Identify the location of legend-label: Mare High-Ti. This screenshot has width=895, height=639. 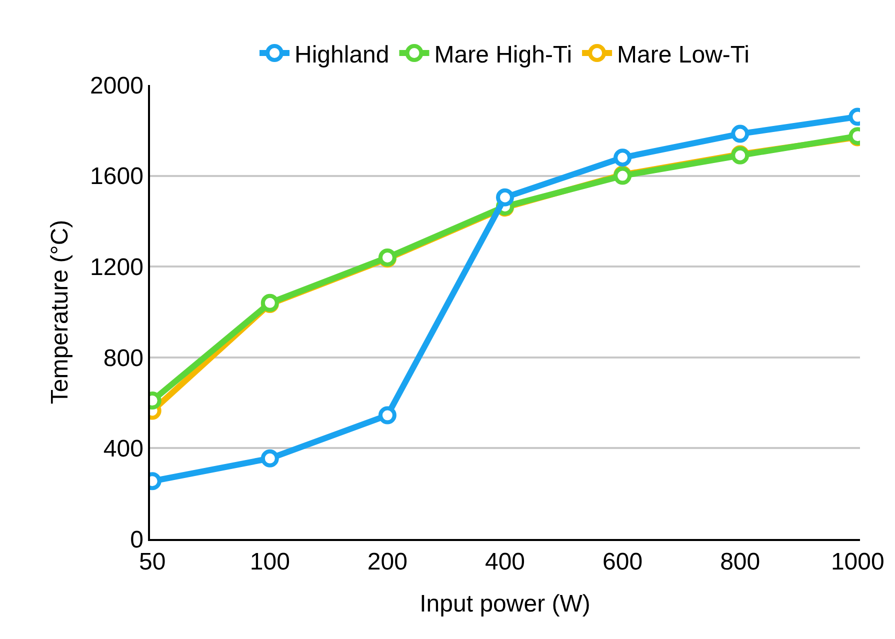
(503, 54).